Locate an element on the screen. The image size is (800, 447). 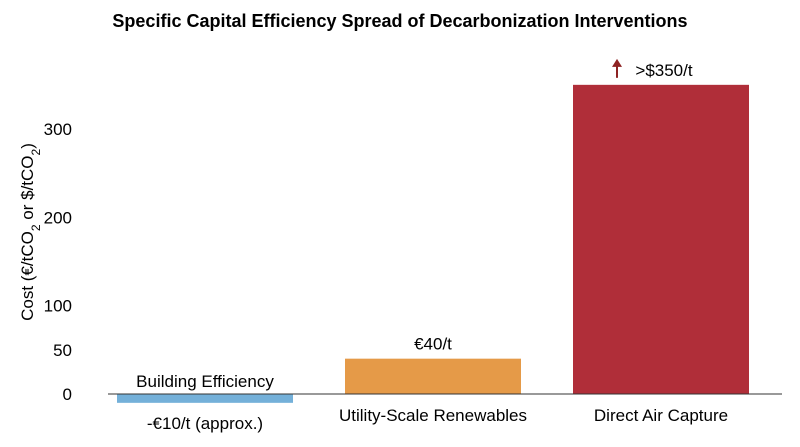
y-tick-label: 300 is located at coordinates (58, 129).